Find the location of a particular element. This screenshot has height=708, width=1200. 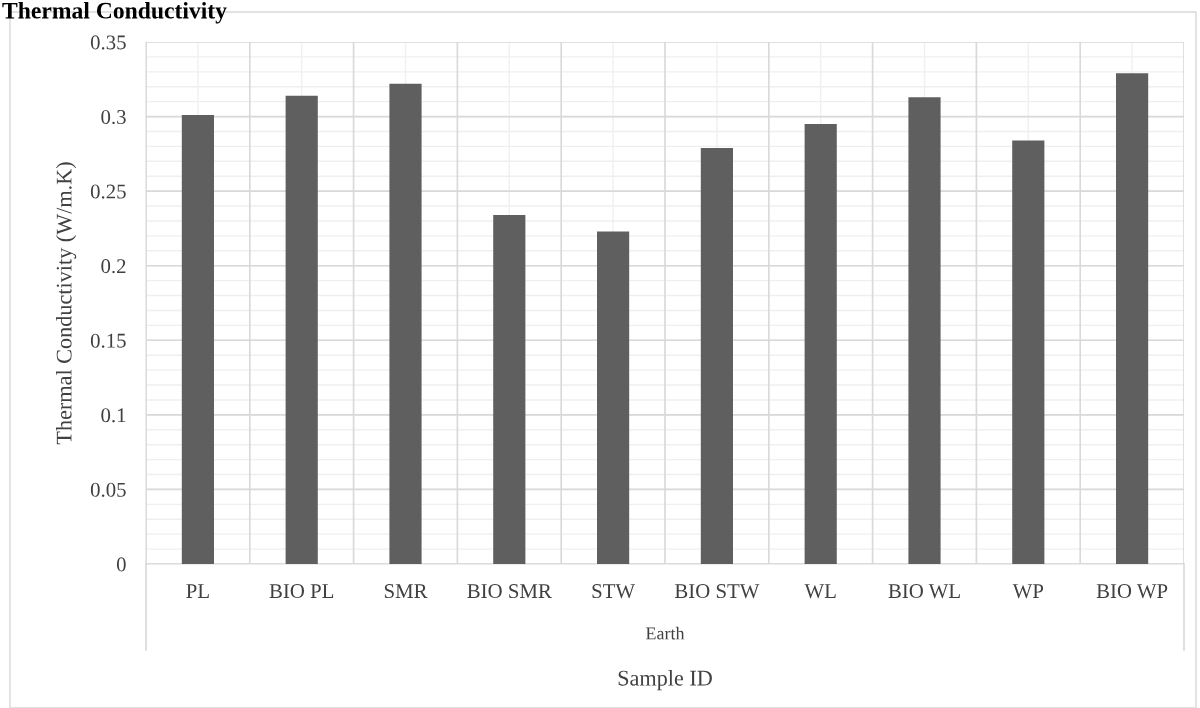

x-tick-label: SMR is located at coordinates (406, 591).